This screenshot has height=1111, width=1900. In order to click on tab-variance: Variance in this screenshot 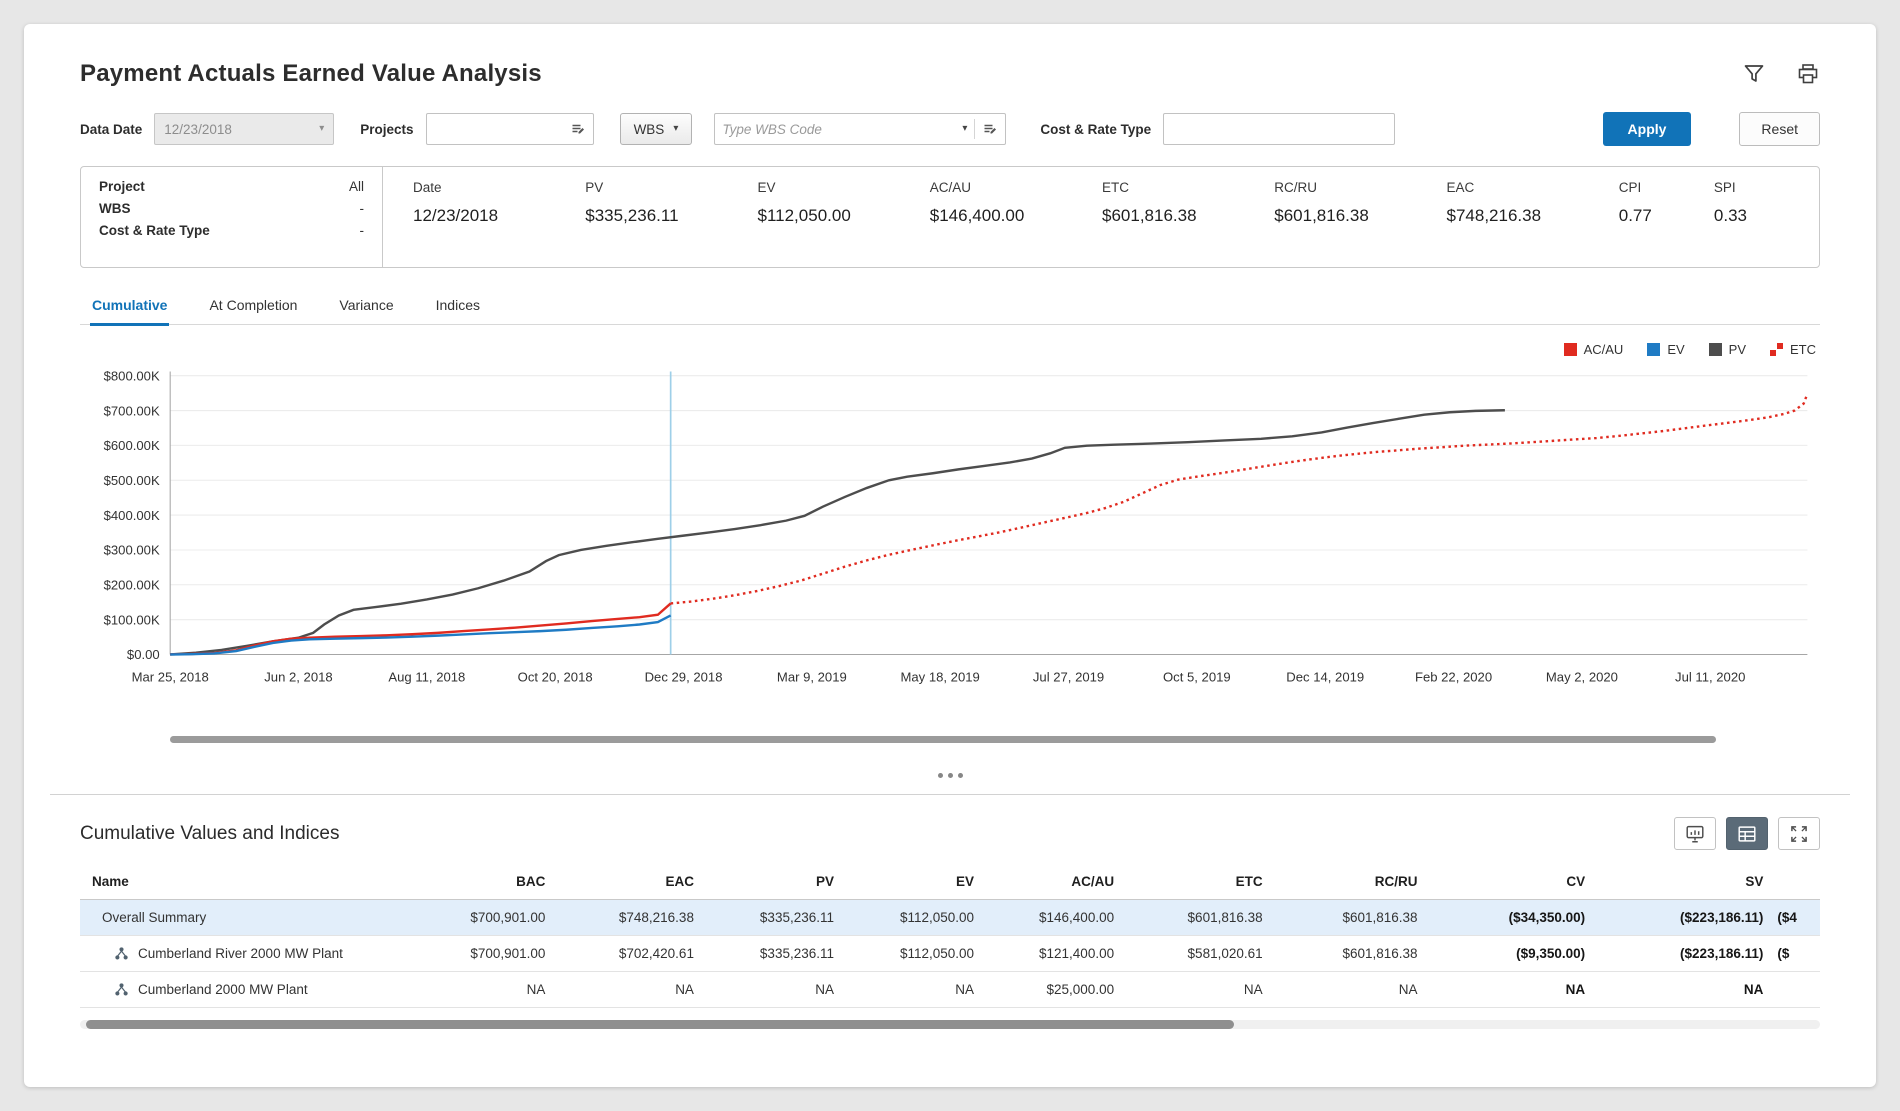, I will do `click(366, 305)`.